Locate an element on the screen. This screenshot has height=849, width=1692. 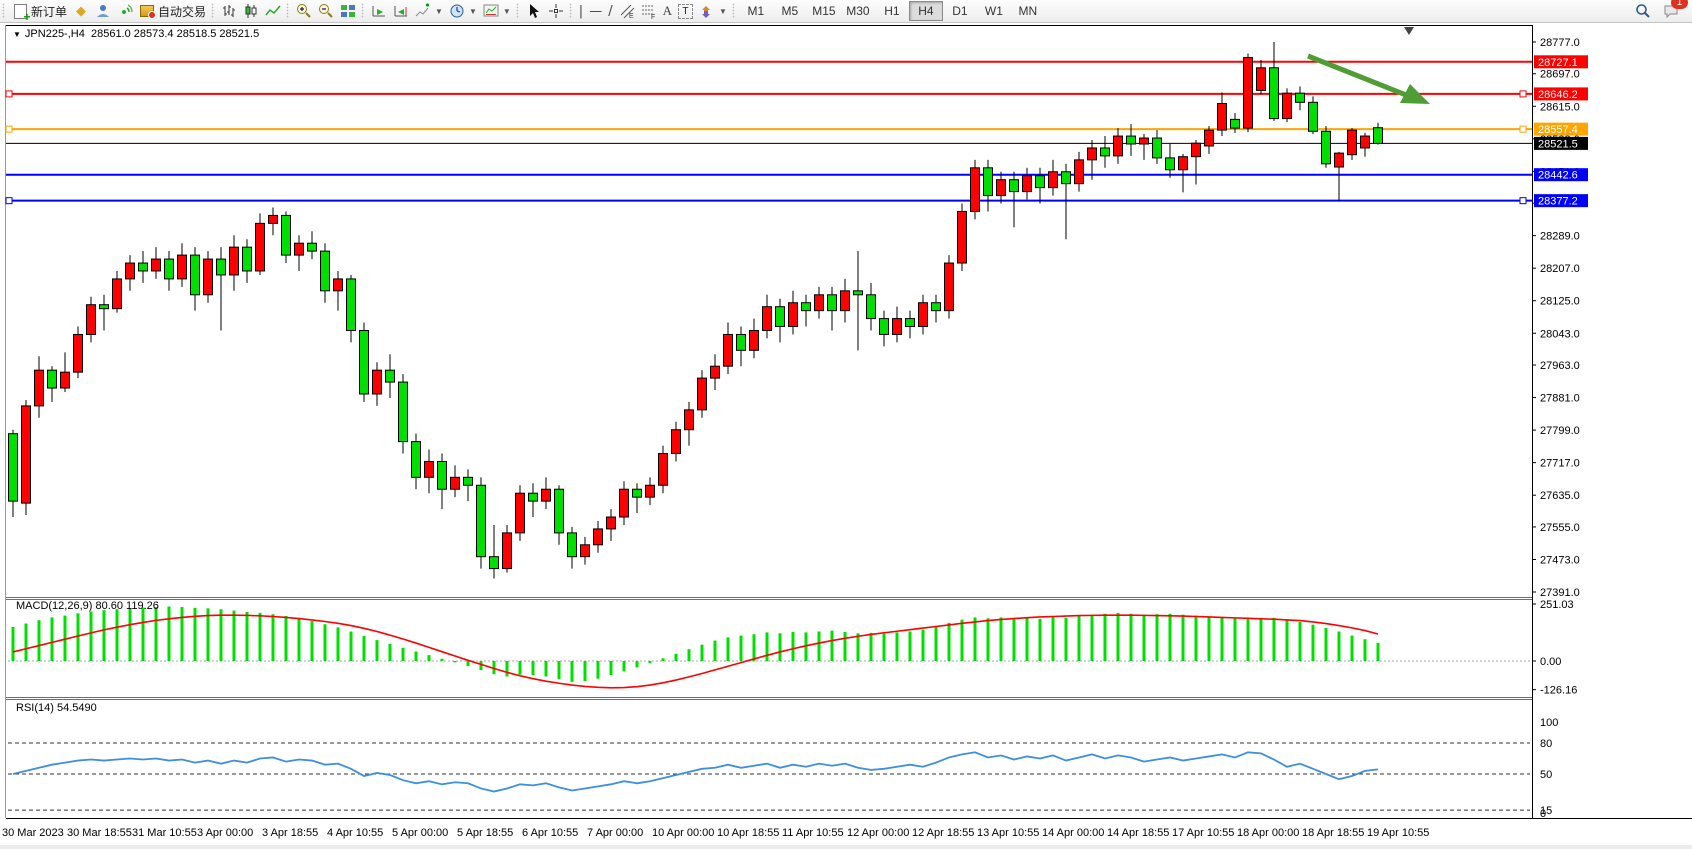
x-axis-label: 3 Apr 18:55 is located at coordinates (290, 833).